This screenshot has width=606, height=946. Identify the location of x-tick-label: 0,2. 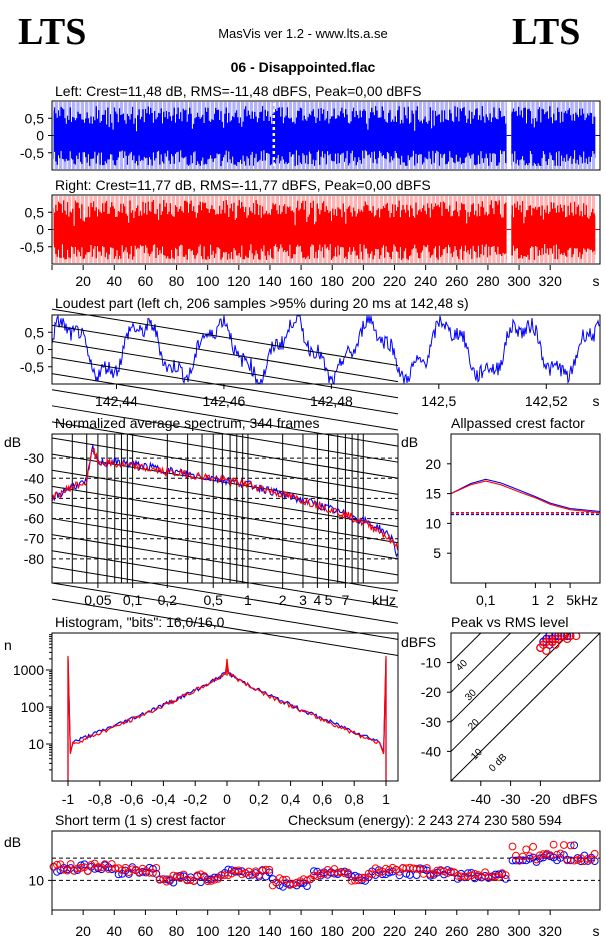
(168, 600).